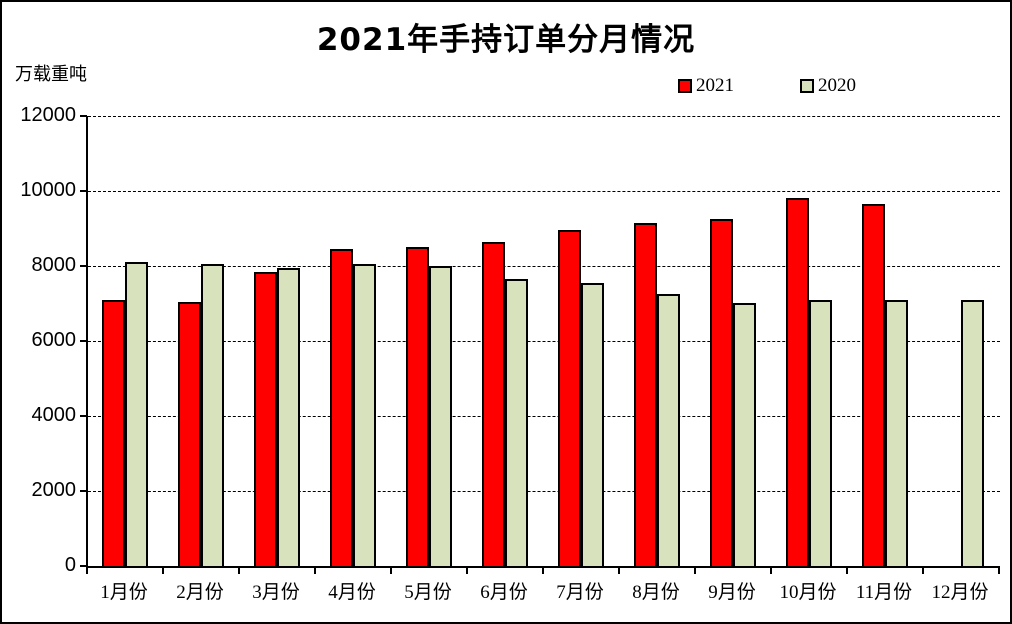  Describe the element at coordinates (493, 404) in the screenshot. I see `bar-2021-6月份` at that location.